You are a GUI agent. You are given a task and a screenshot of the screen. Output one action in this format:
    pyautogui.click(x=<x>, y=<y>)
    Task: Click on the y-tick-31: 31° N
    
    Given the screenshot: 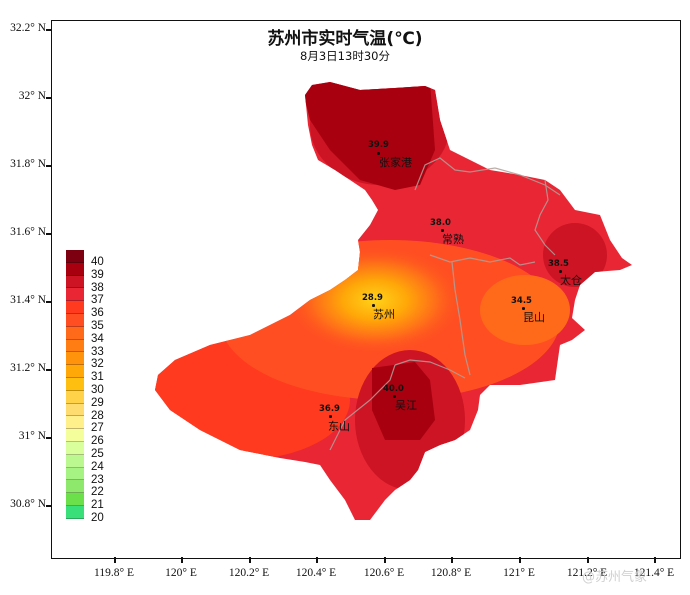 What is the action you would take?
    pyautogui.click(x=32, y=436)
    